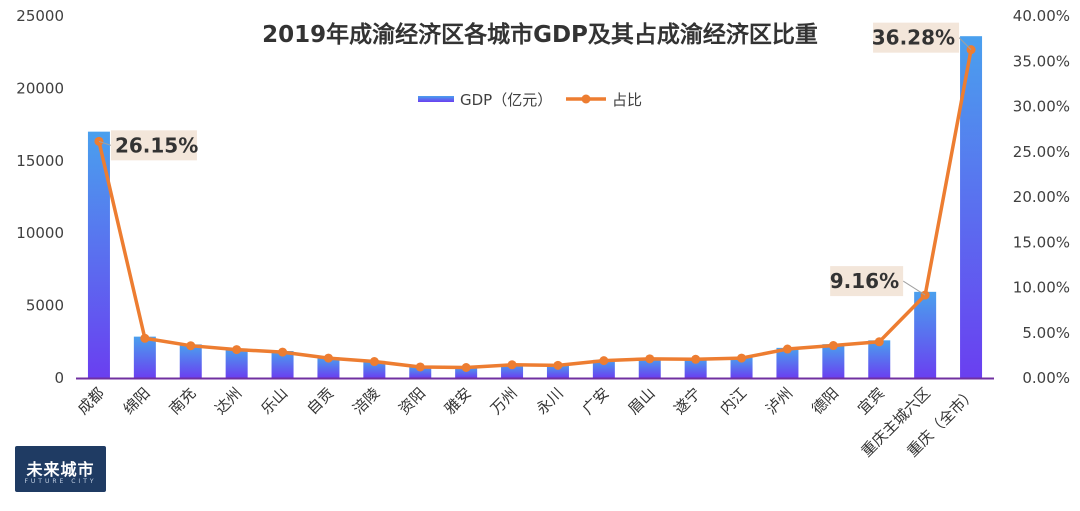 Image resolution: width=1080 pixels, height=511 pixels. I want to click on category-label: 乐山, so click(274, 401).